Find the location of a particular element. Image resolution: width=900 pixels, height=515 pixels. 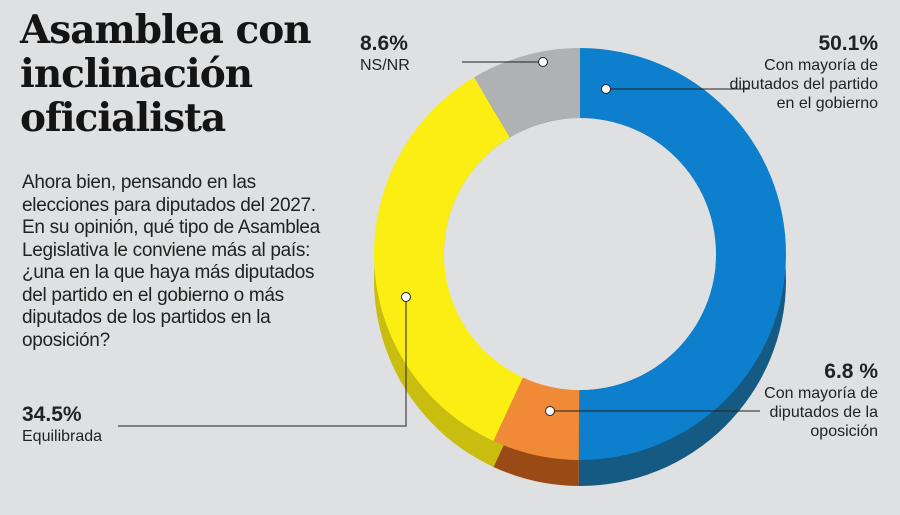

label-oficial-value: 50.1% is located at coordinates (848, 43).